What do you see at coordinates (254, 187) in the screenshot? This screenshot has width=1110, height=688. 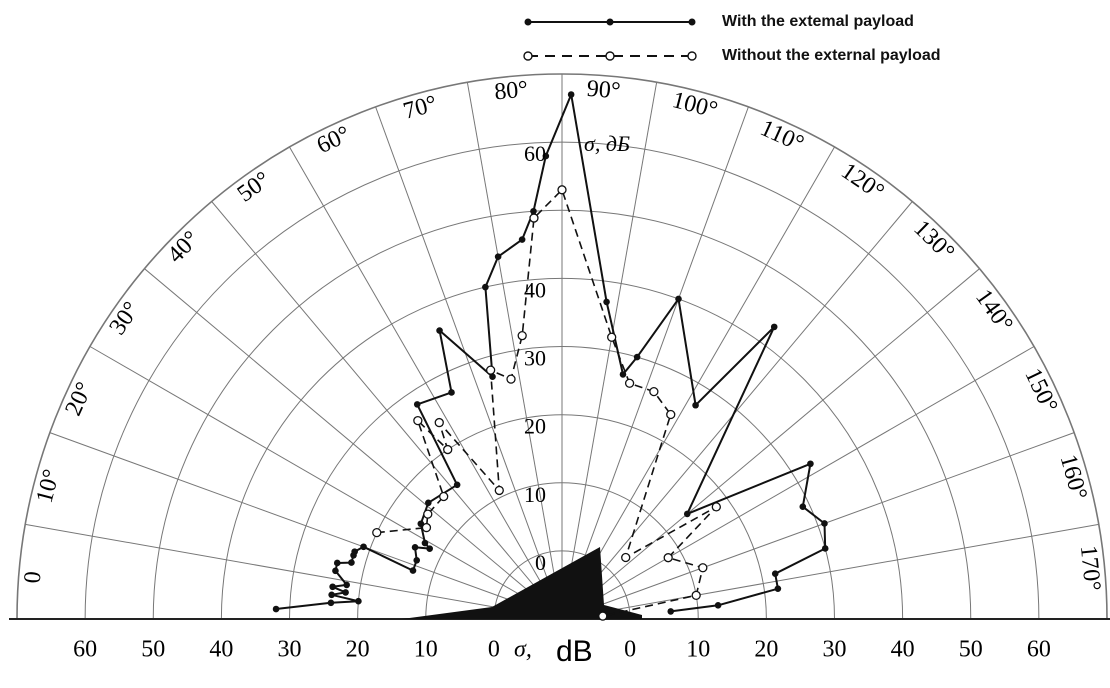 I see `angle-label: 50°` at bounding box center [254, 187].